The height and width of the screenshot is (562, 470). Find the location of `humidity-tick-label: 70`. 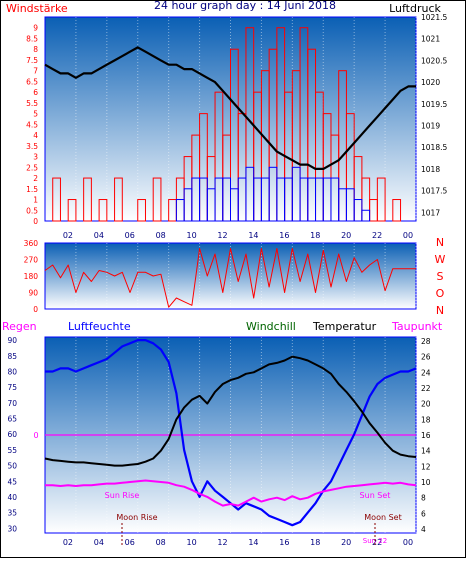

humidity-tick-label: 70 is located at coordinates (12, 403).